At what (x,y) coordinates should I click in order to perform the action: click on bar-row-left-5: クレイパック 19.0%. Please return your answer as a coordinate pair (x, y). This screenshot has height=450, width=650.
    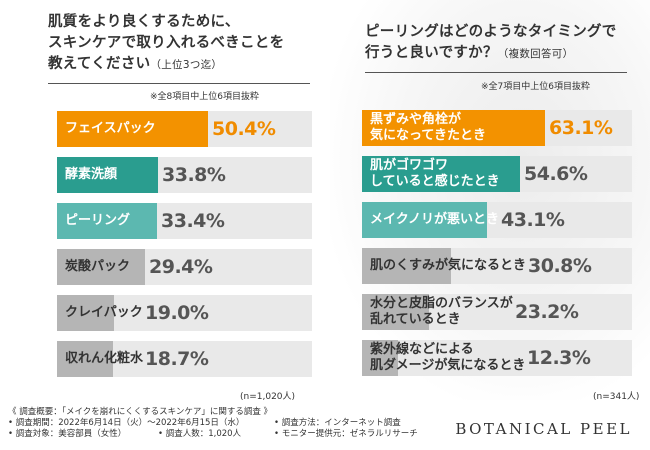
    Looking at the image, I should click on (184, 313).